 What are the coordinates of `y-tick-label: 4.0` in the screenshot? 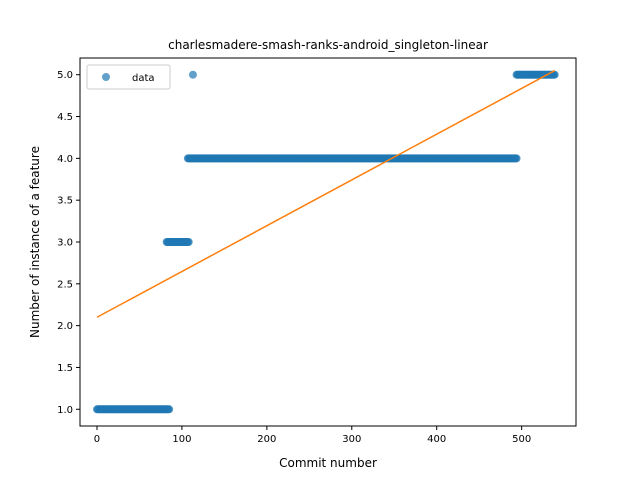 It's located at (65, 159).